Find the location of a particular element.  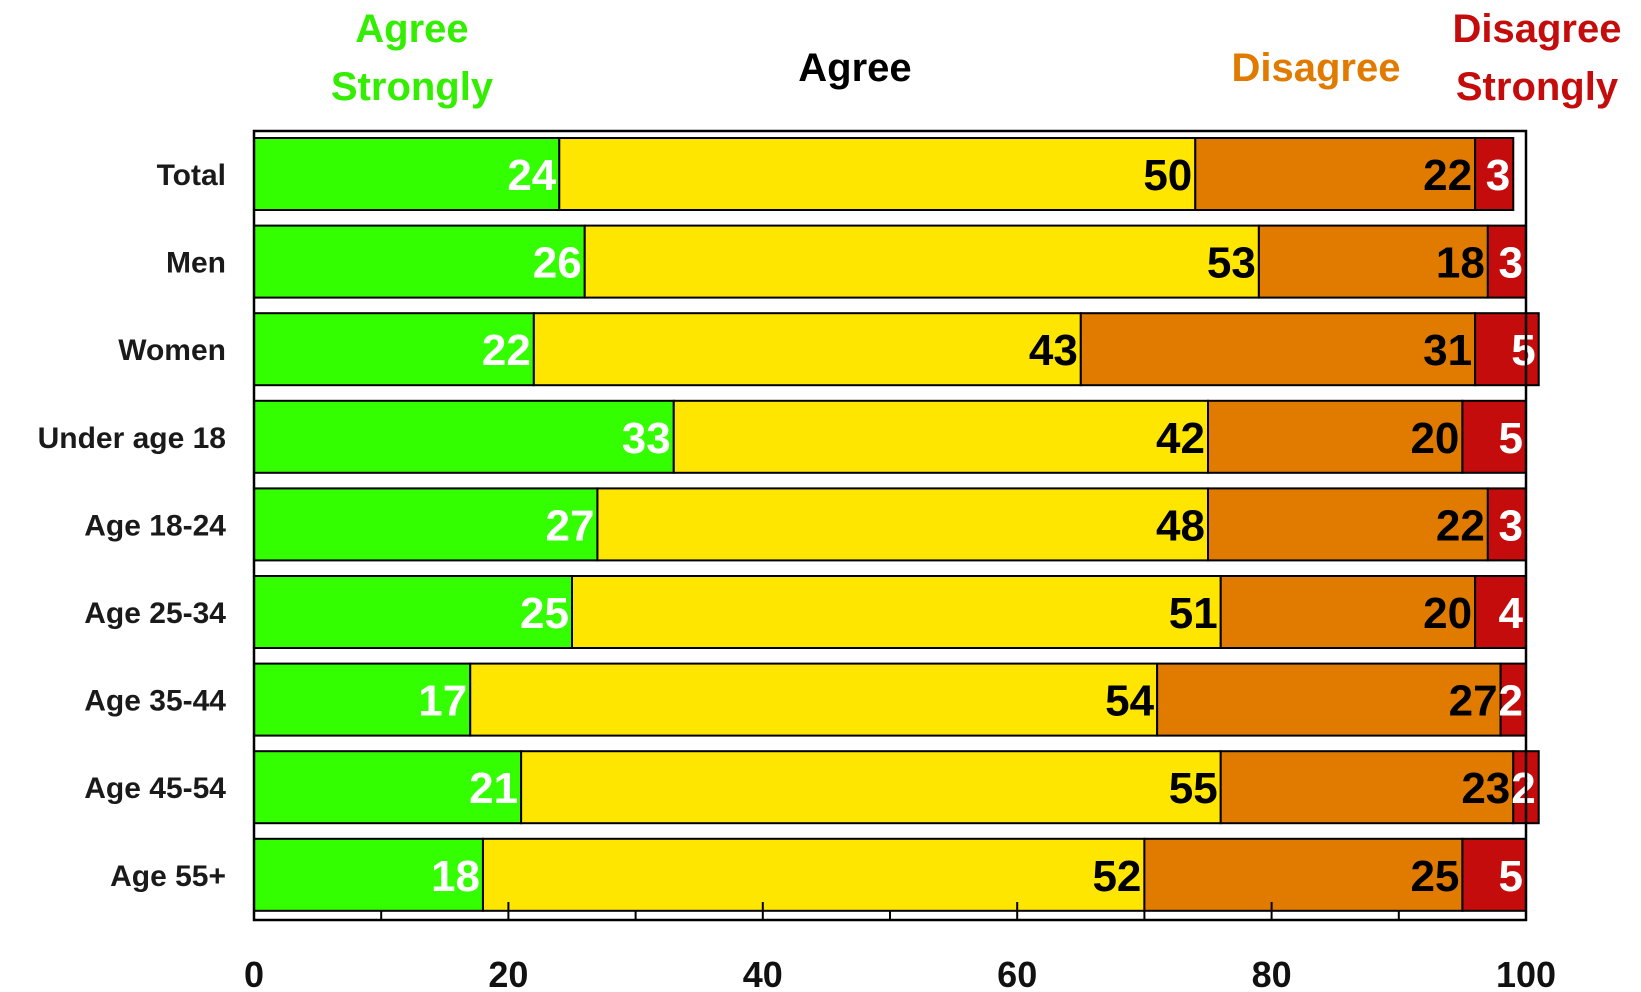

value-label: 21 is located at coordinates (493, 788).